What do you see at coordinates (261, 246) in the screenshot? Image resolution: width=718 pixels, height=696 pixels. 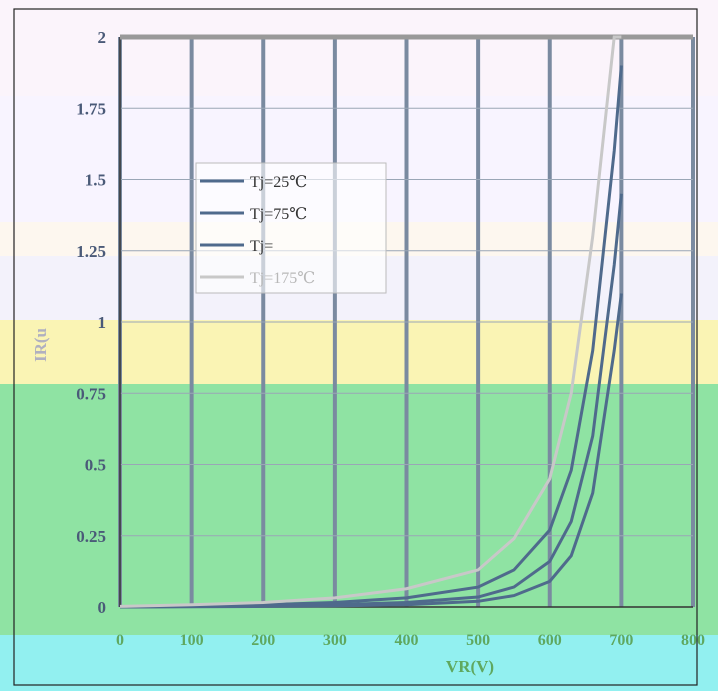 I see `legend-label: Tj=` at bounding box center [261, 246].